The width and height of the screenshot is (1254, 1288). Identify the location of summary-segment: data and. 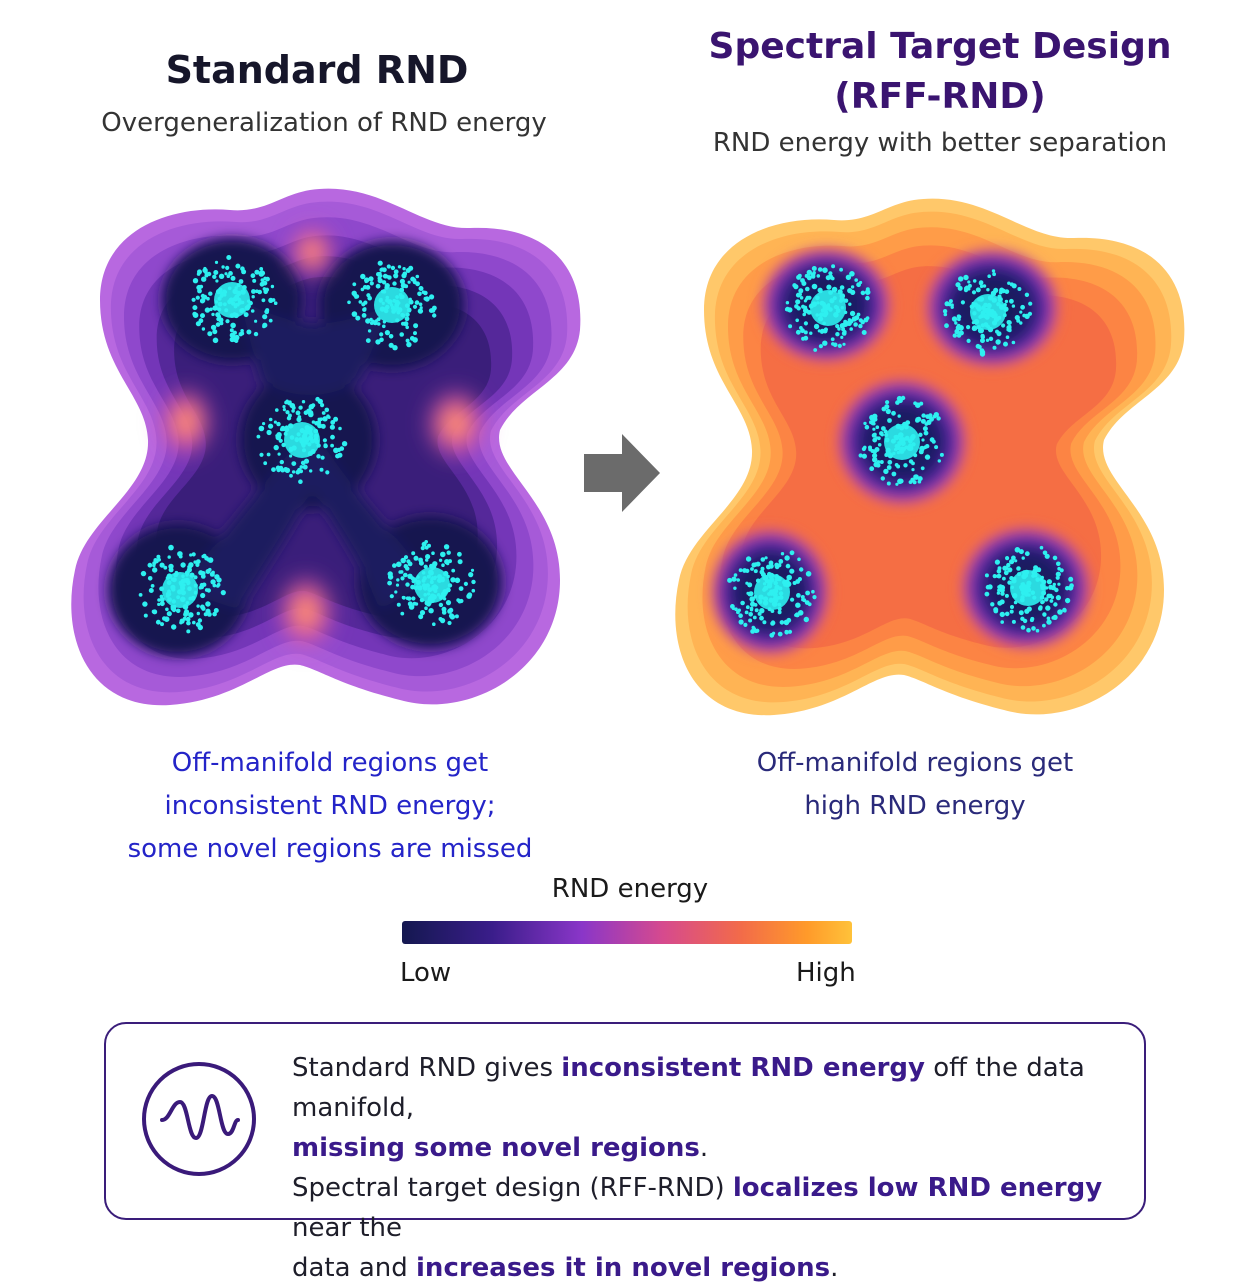
(354, 1268).